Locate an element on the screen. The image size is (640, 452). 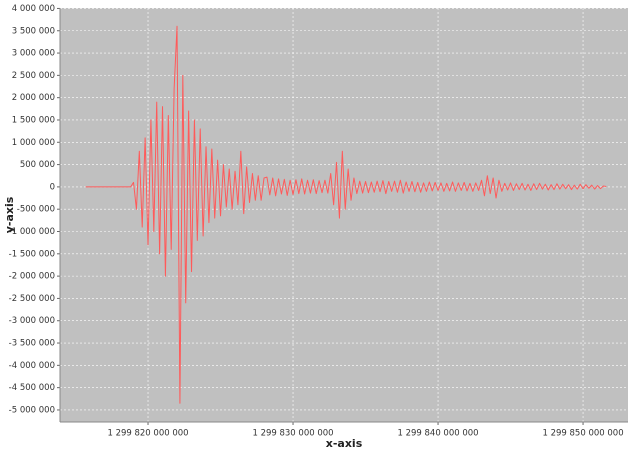
y-tick-label: -4 500 000 is located at coordinates (32, 388).